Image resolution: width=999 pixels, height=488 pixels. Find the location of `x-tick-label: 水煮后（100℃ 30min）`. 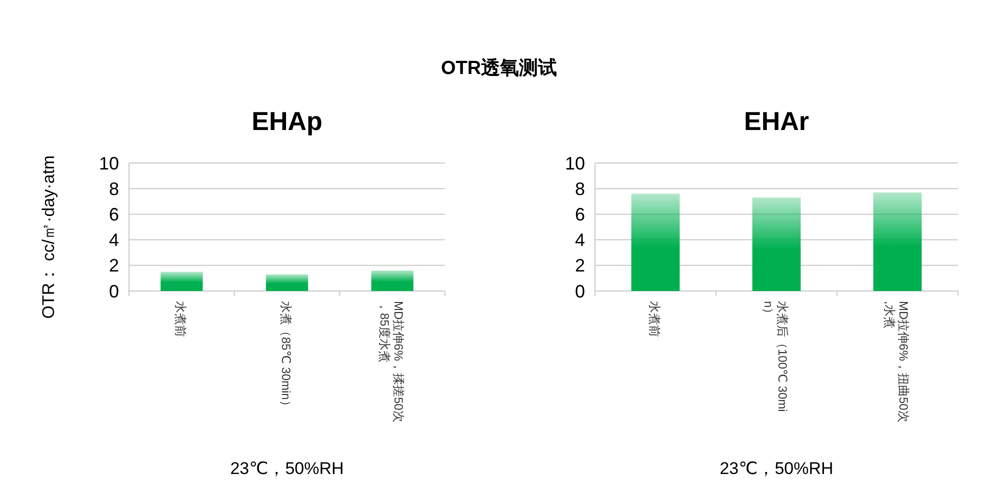

x-tick-label: 水煮后（100℃ 30min） is located at coordinates (776, 356).